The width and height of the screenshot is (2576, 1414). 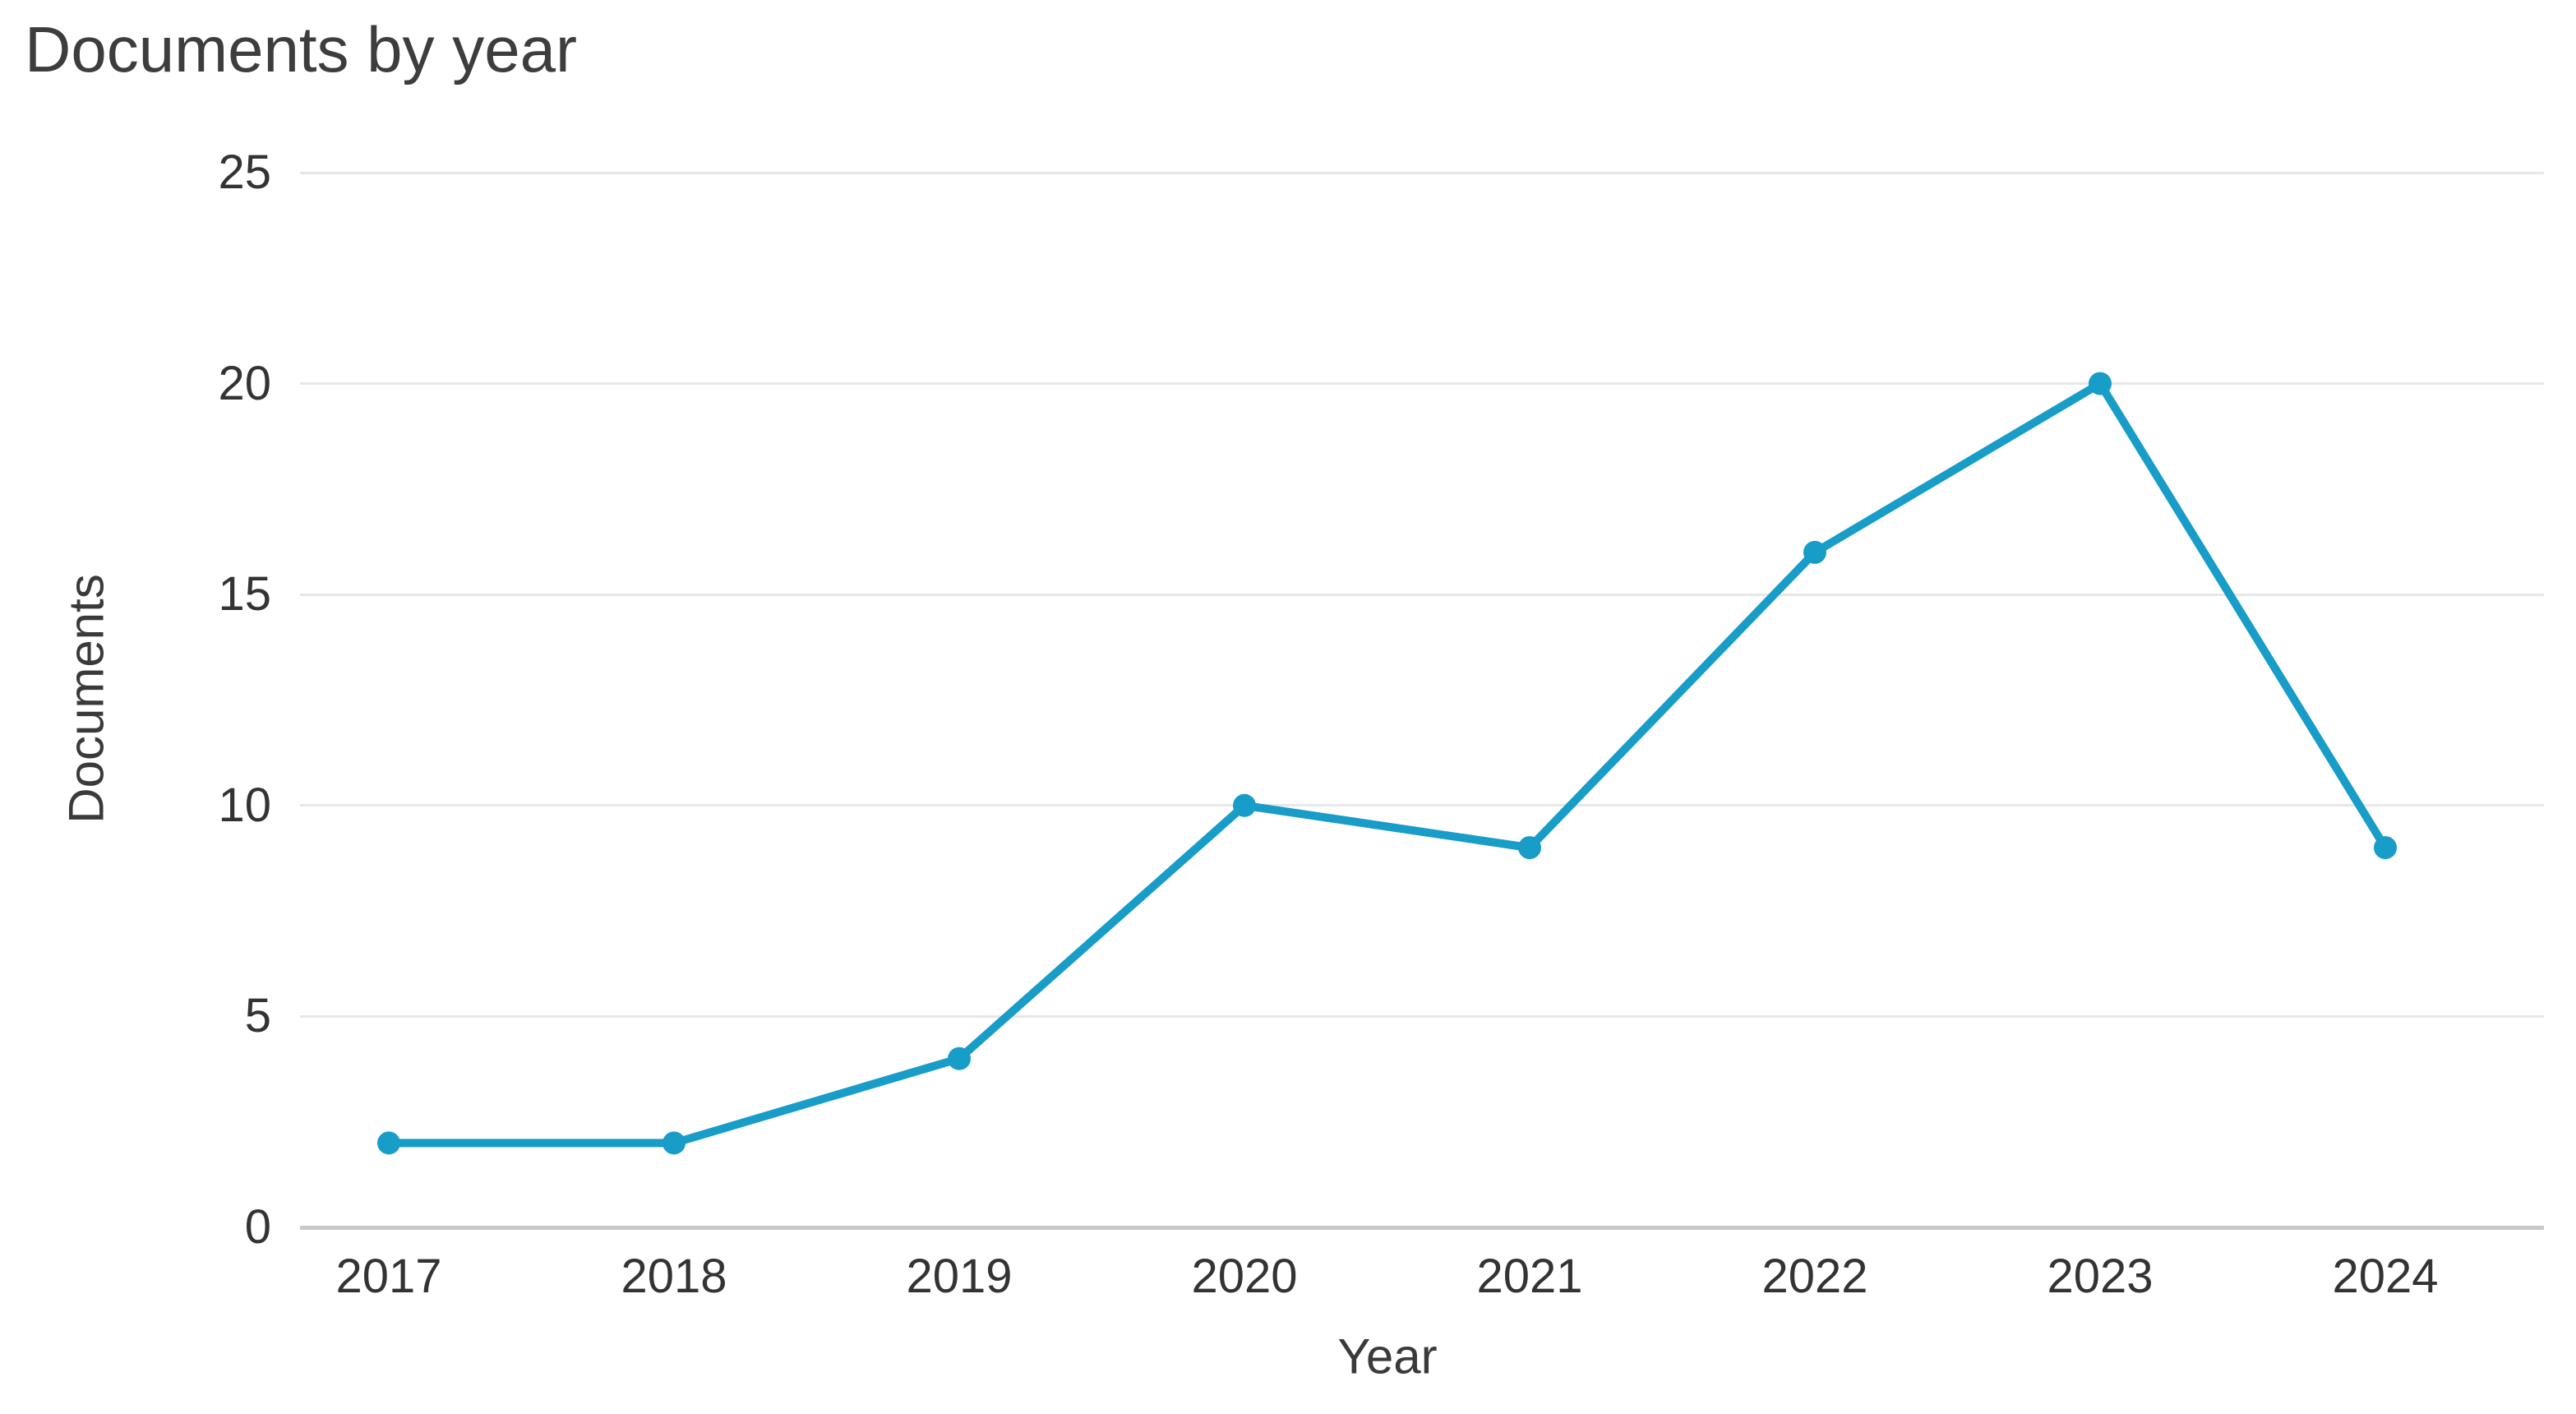 I want to click on y-tick-label: 25, so click(x=244, y=172).